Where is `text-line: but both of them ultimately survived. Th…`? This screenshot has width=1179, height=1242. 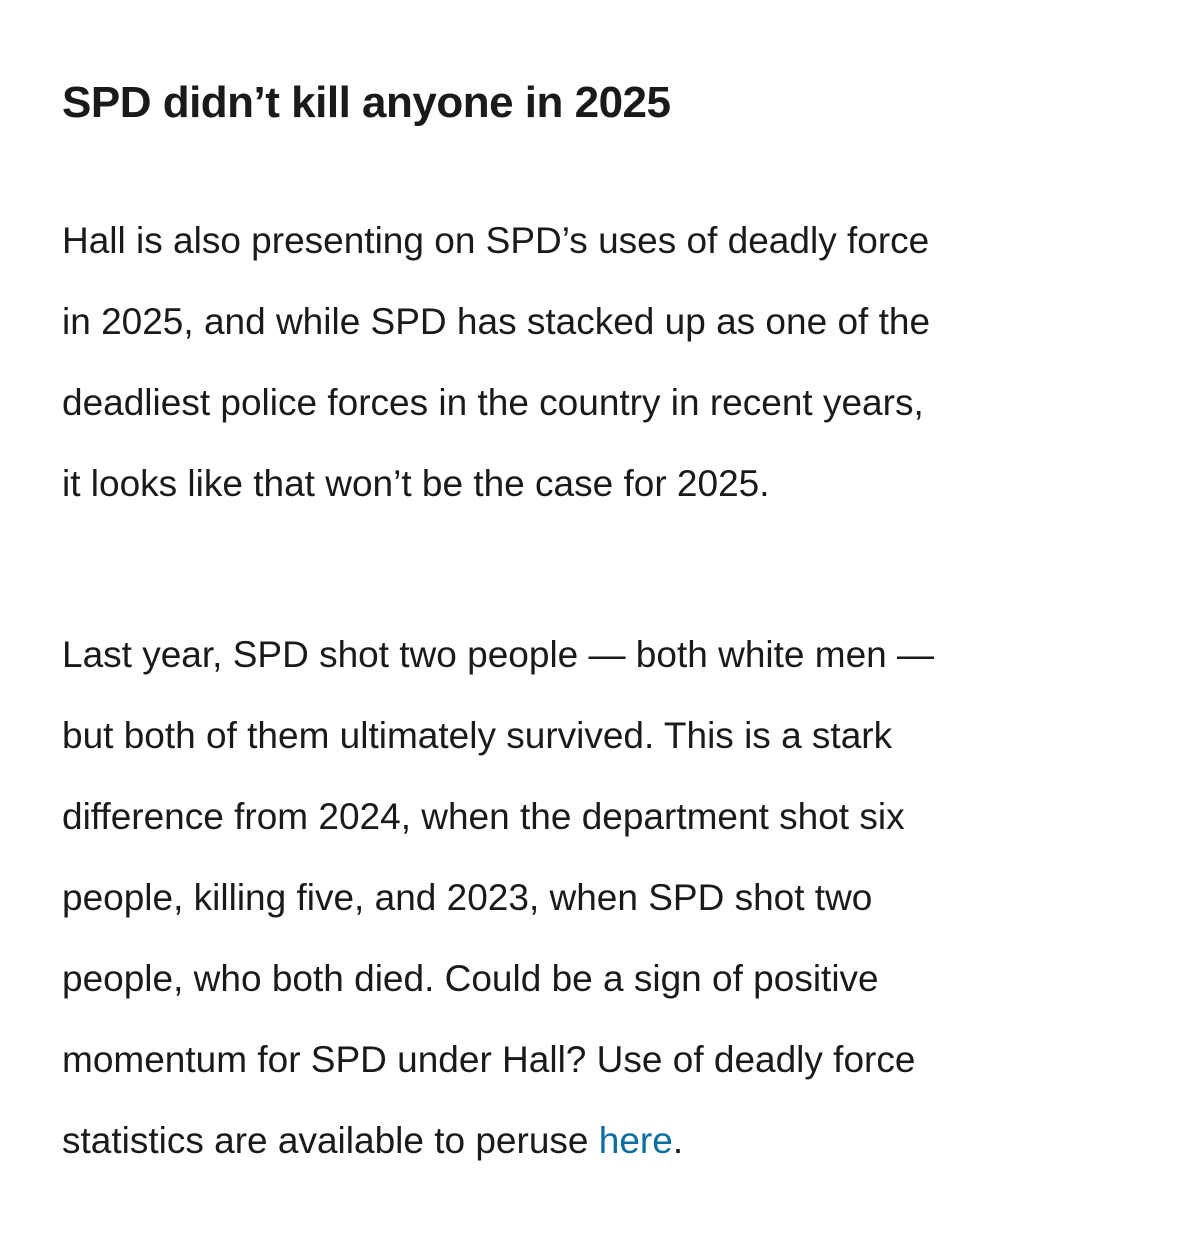
text-line: but both of them ultimately survived. Th… is located at coordinates (477, 735).